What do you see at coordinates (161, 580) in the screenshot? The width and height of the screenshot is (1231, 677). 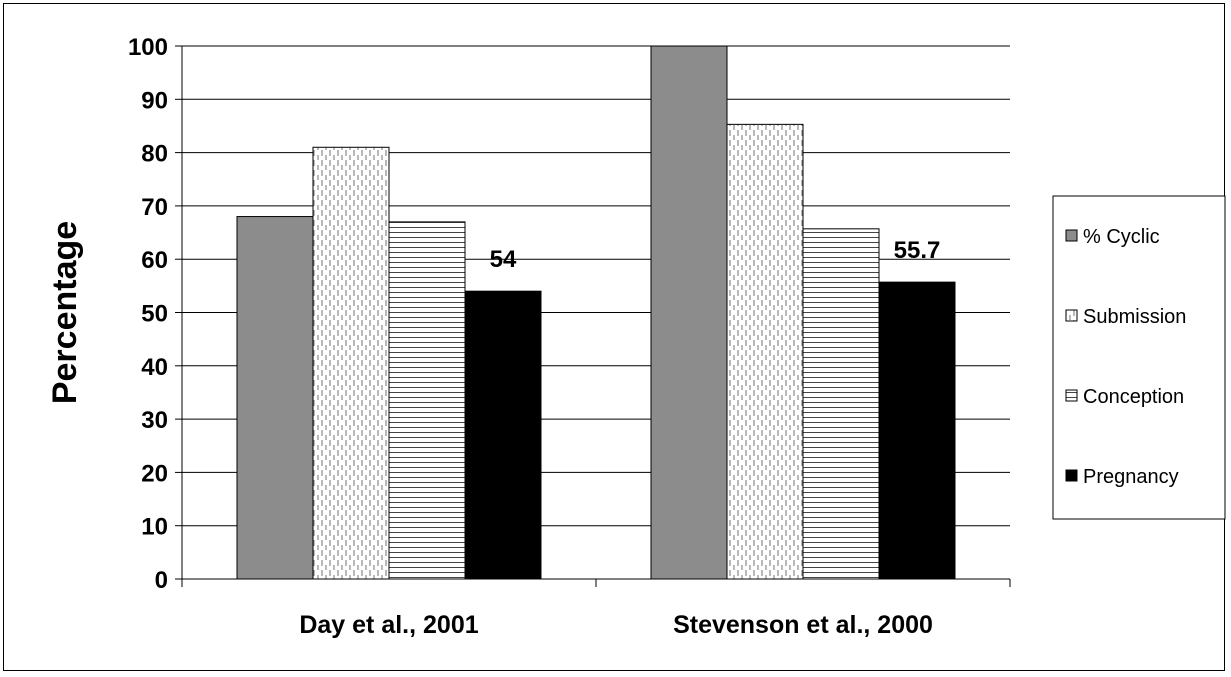 I see `y-tick-label: 0` at bounding box center [161, 580].